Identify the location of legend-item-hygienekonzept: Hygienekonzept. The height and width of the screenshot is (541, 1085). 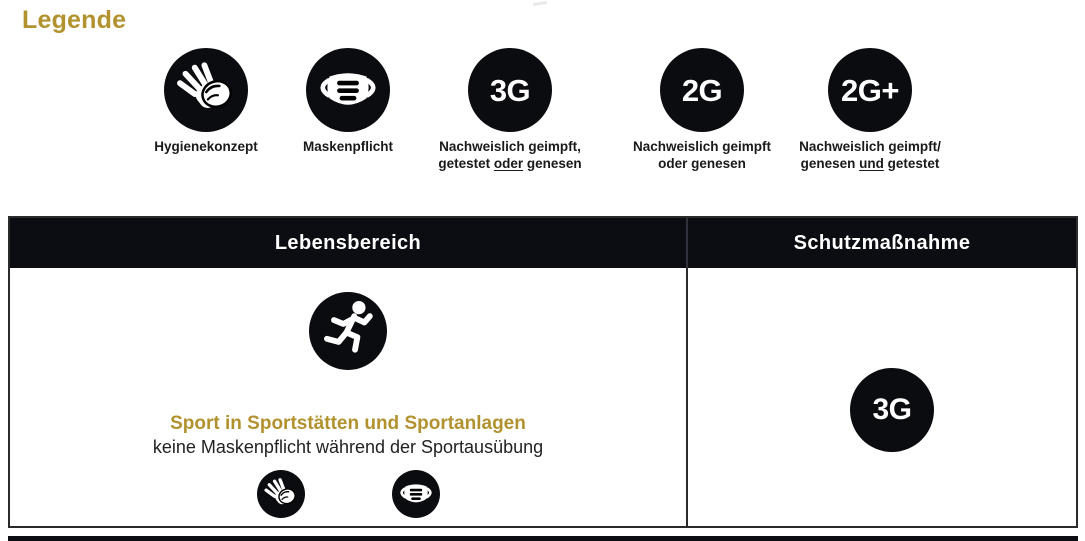
(206, 102).